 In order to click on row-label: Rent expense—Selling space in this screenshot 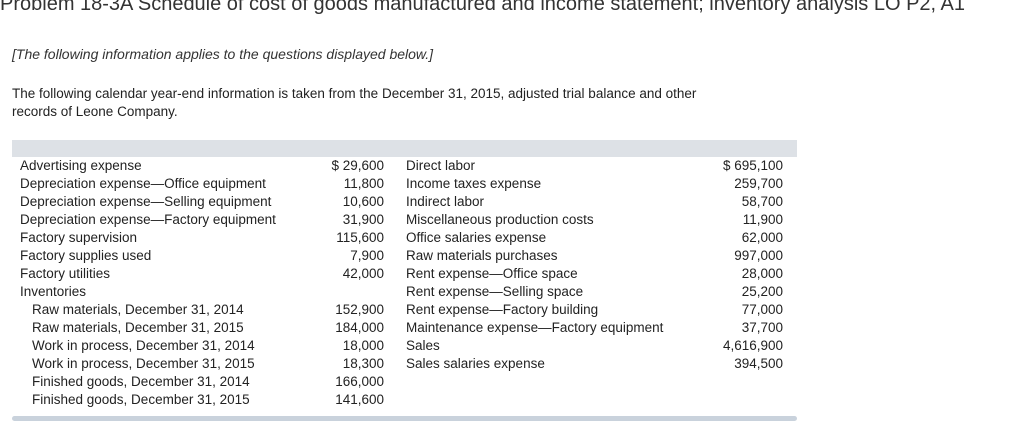, I will do `click(495, 291)`.